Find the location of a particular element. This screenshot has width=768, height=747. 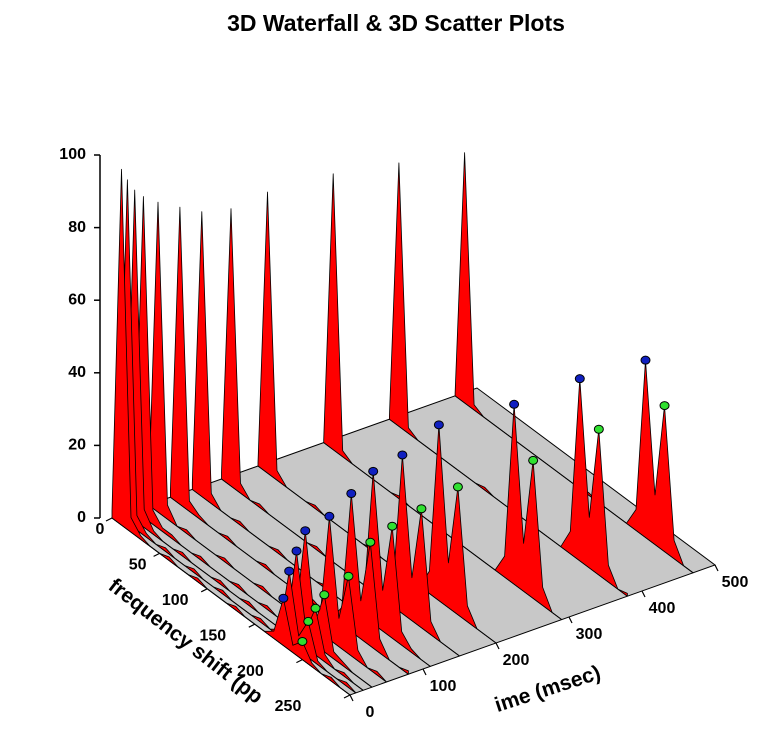

z-tick-label: 80 is located at coordinates (77, 227).